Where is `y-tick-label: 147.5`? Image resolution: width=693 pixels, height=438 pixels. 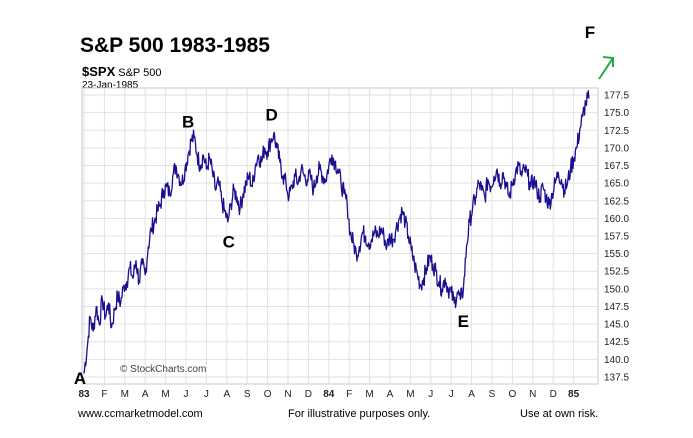
y-tick-label: 147.5 is located at coordinates (616, 307).